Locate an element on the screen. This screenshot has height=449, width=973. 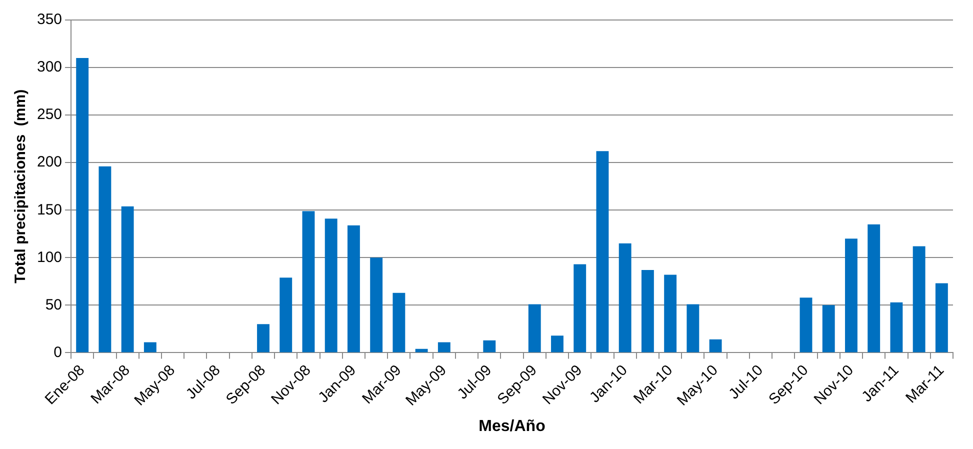
y-tick-label: 0 is located at coordinates (58, 352).